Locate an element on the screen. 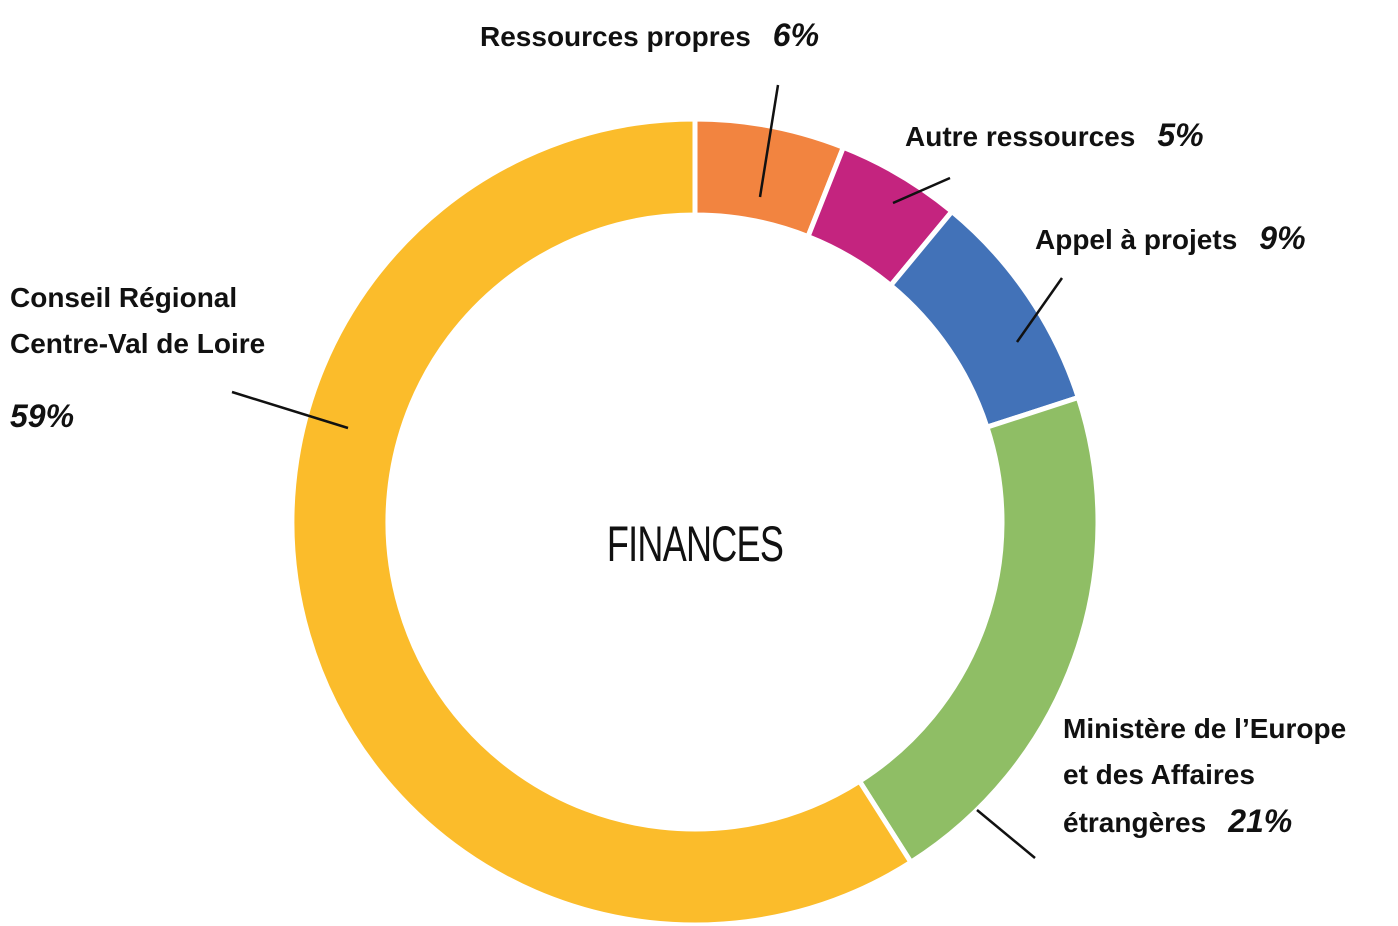  category-label: Appel à projets is located at coordinates (1136, 239).